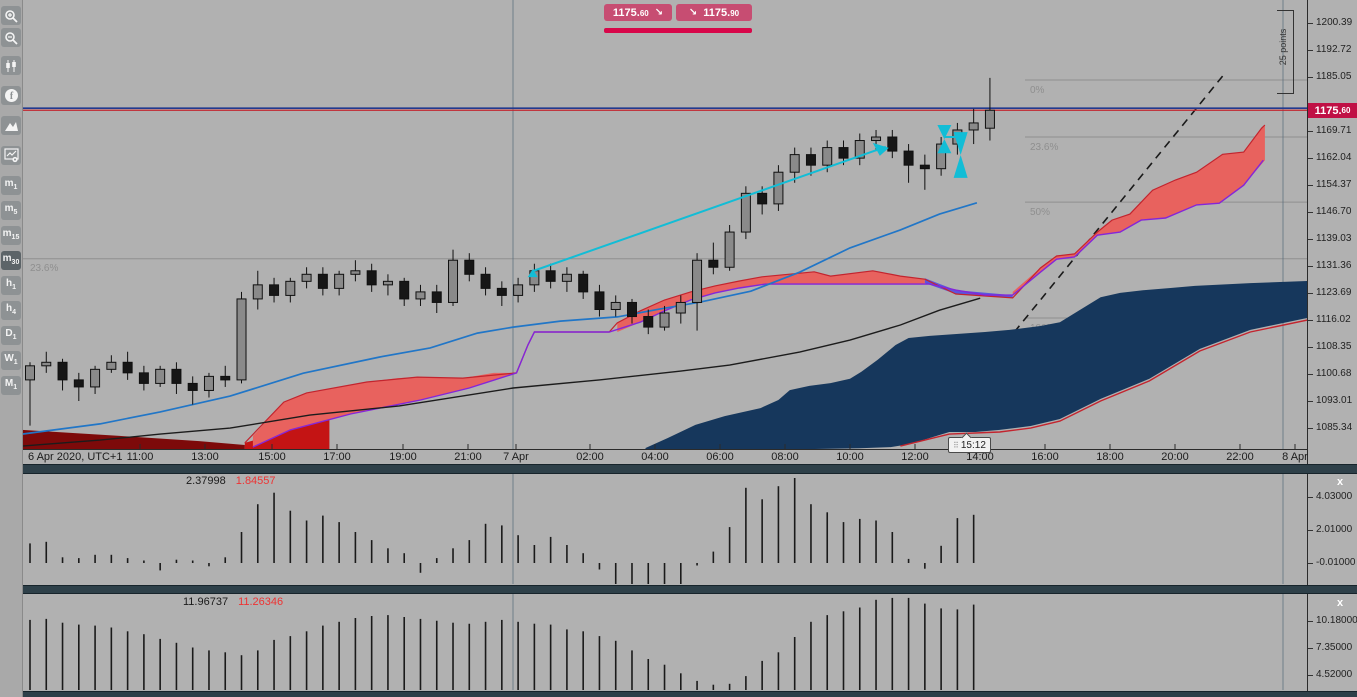 The width and height of the screenshot is (1357, 697). I want to click on price-axis-label: 1192.72, so click(1334, 49).